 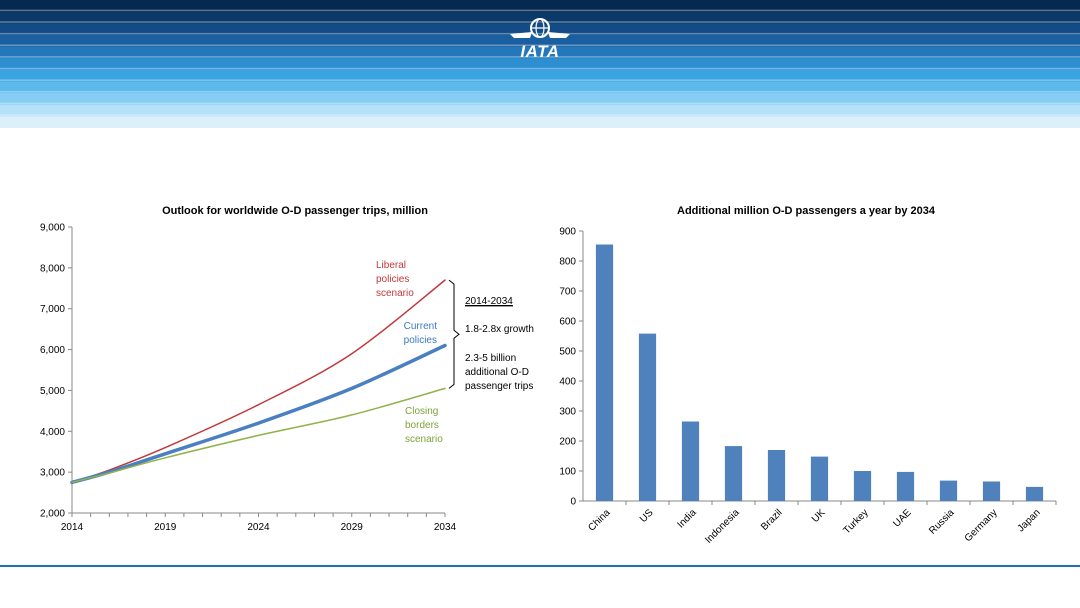 What do you see at coordinates (942, 522) in the screenshot?
I see `bar-x-tick-label: Russia` at bounding box center [942, 522].